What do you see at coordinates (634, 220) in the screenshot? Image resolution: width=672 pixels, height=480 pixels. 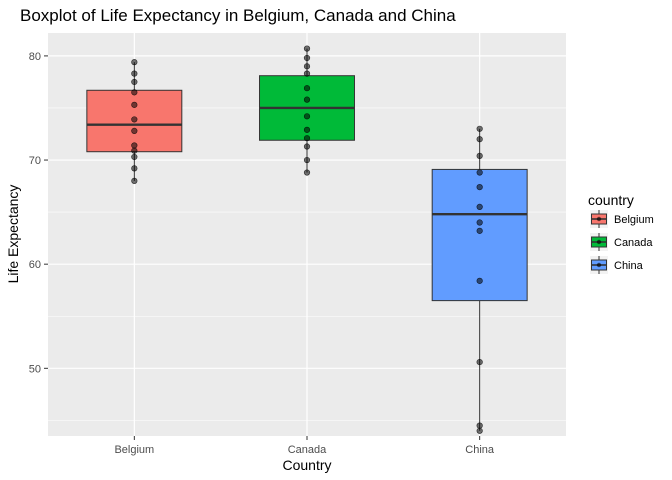 I see `legend-label: Belgium` at bounding box center [634, 220].